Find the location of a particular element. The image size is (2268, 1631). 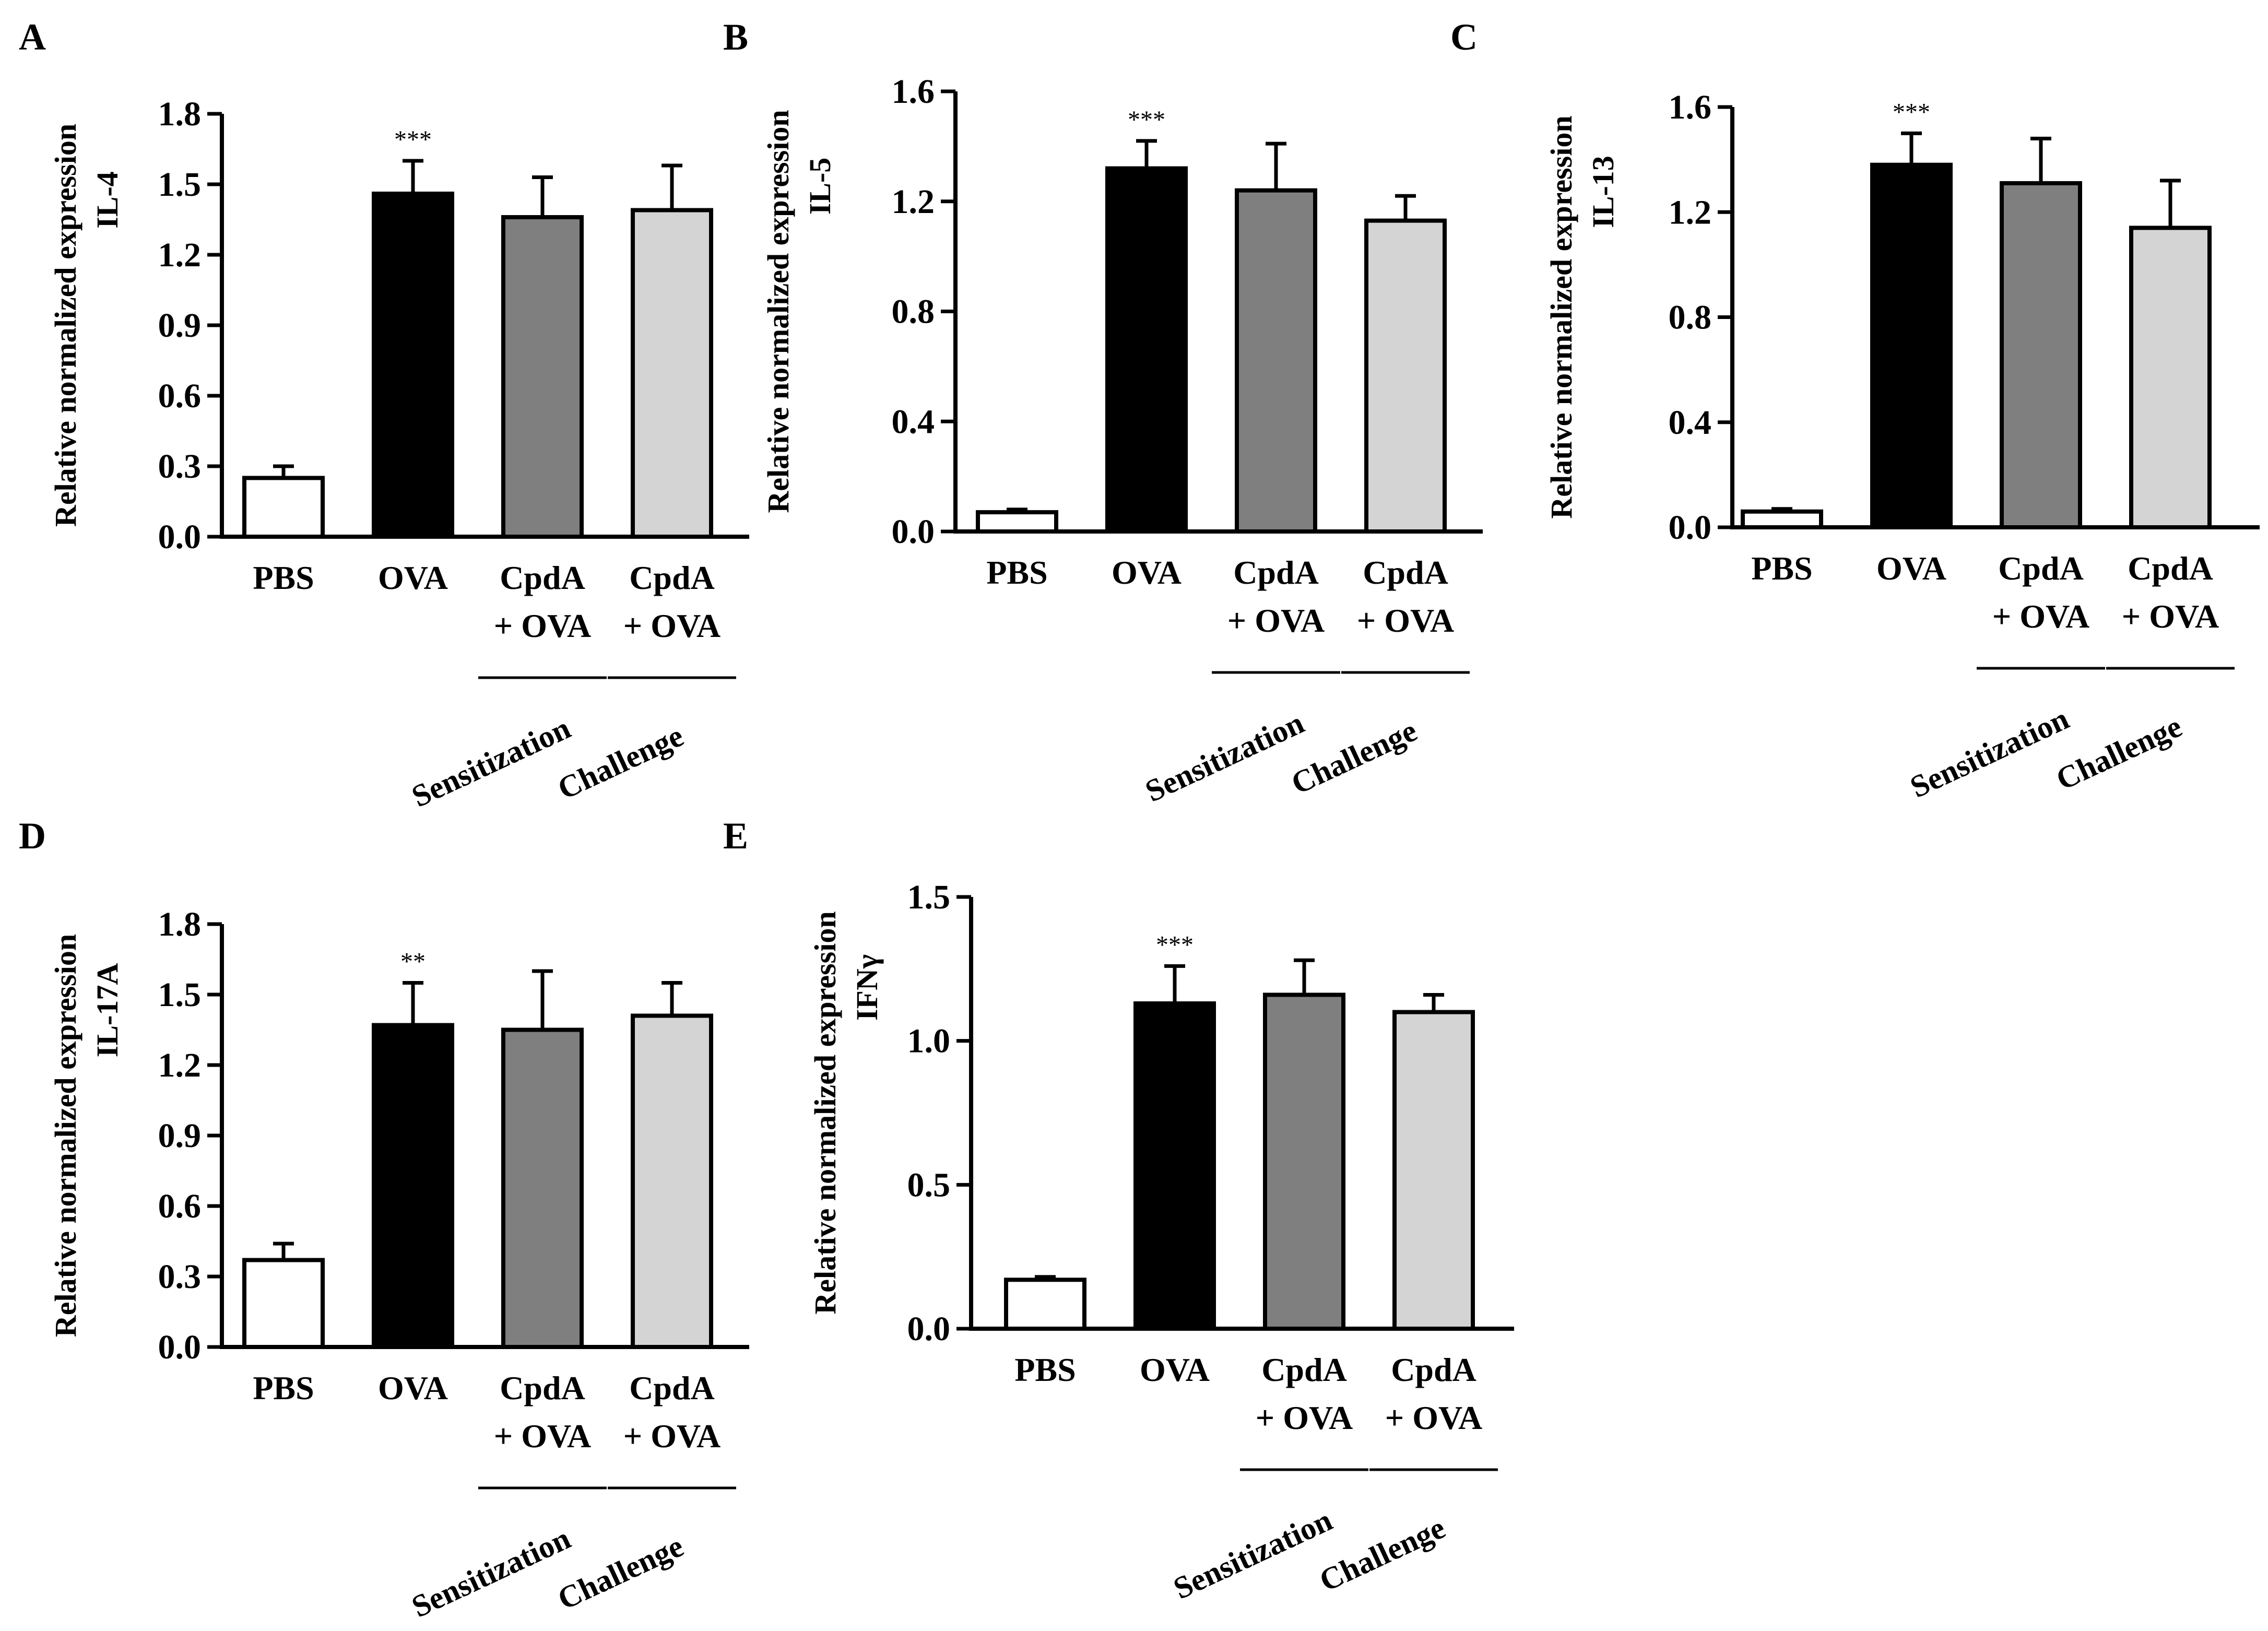

y-axis-subtitle: IFNγ is located at coordinates (867, 987).